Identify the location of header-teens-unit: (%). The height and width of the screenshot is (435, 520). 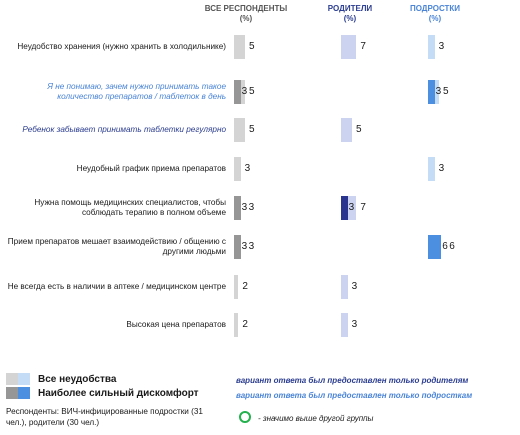
(435, 18).